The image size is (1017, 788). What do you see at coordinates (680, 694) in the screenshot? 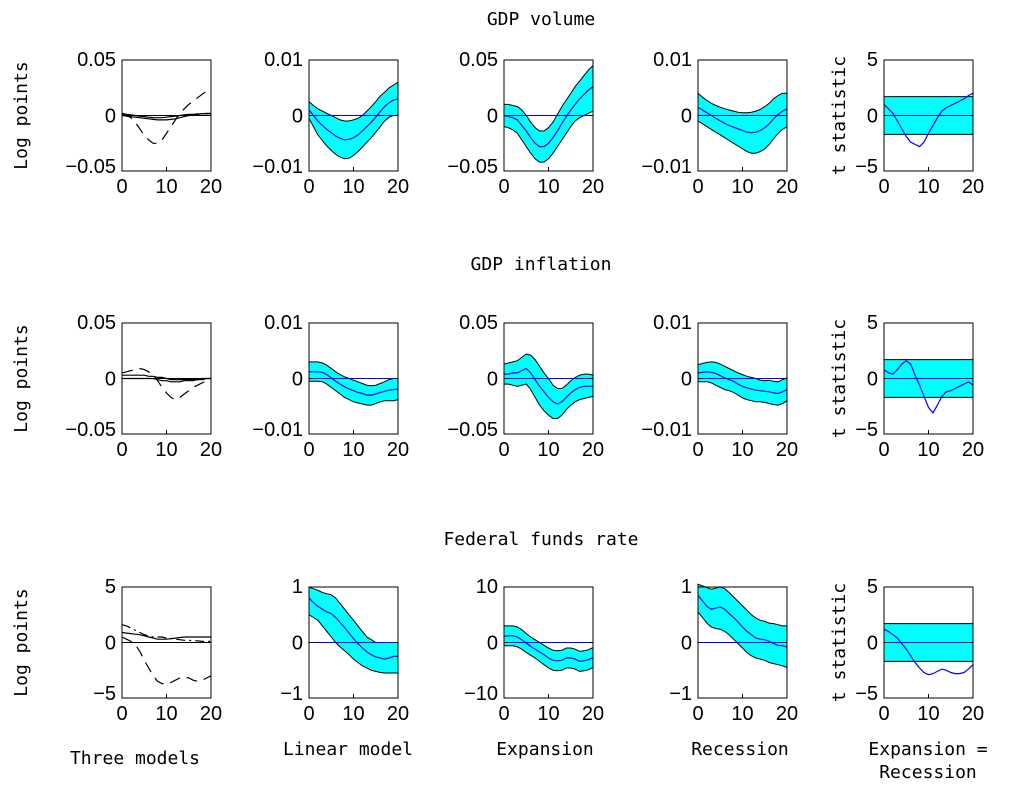
I see `y-tick-label: −1` at bounding box center [680, 694].